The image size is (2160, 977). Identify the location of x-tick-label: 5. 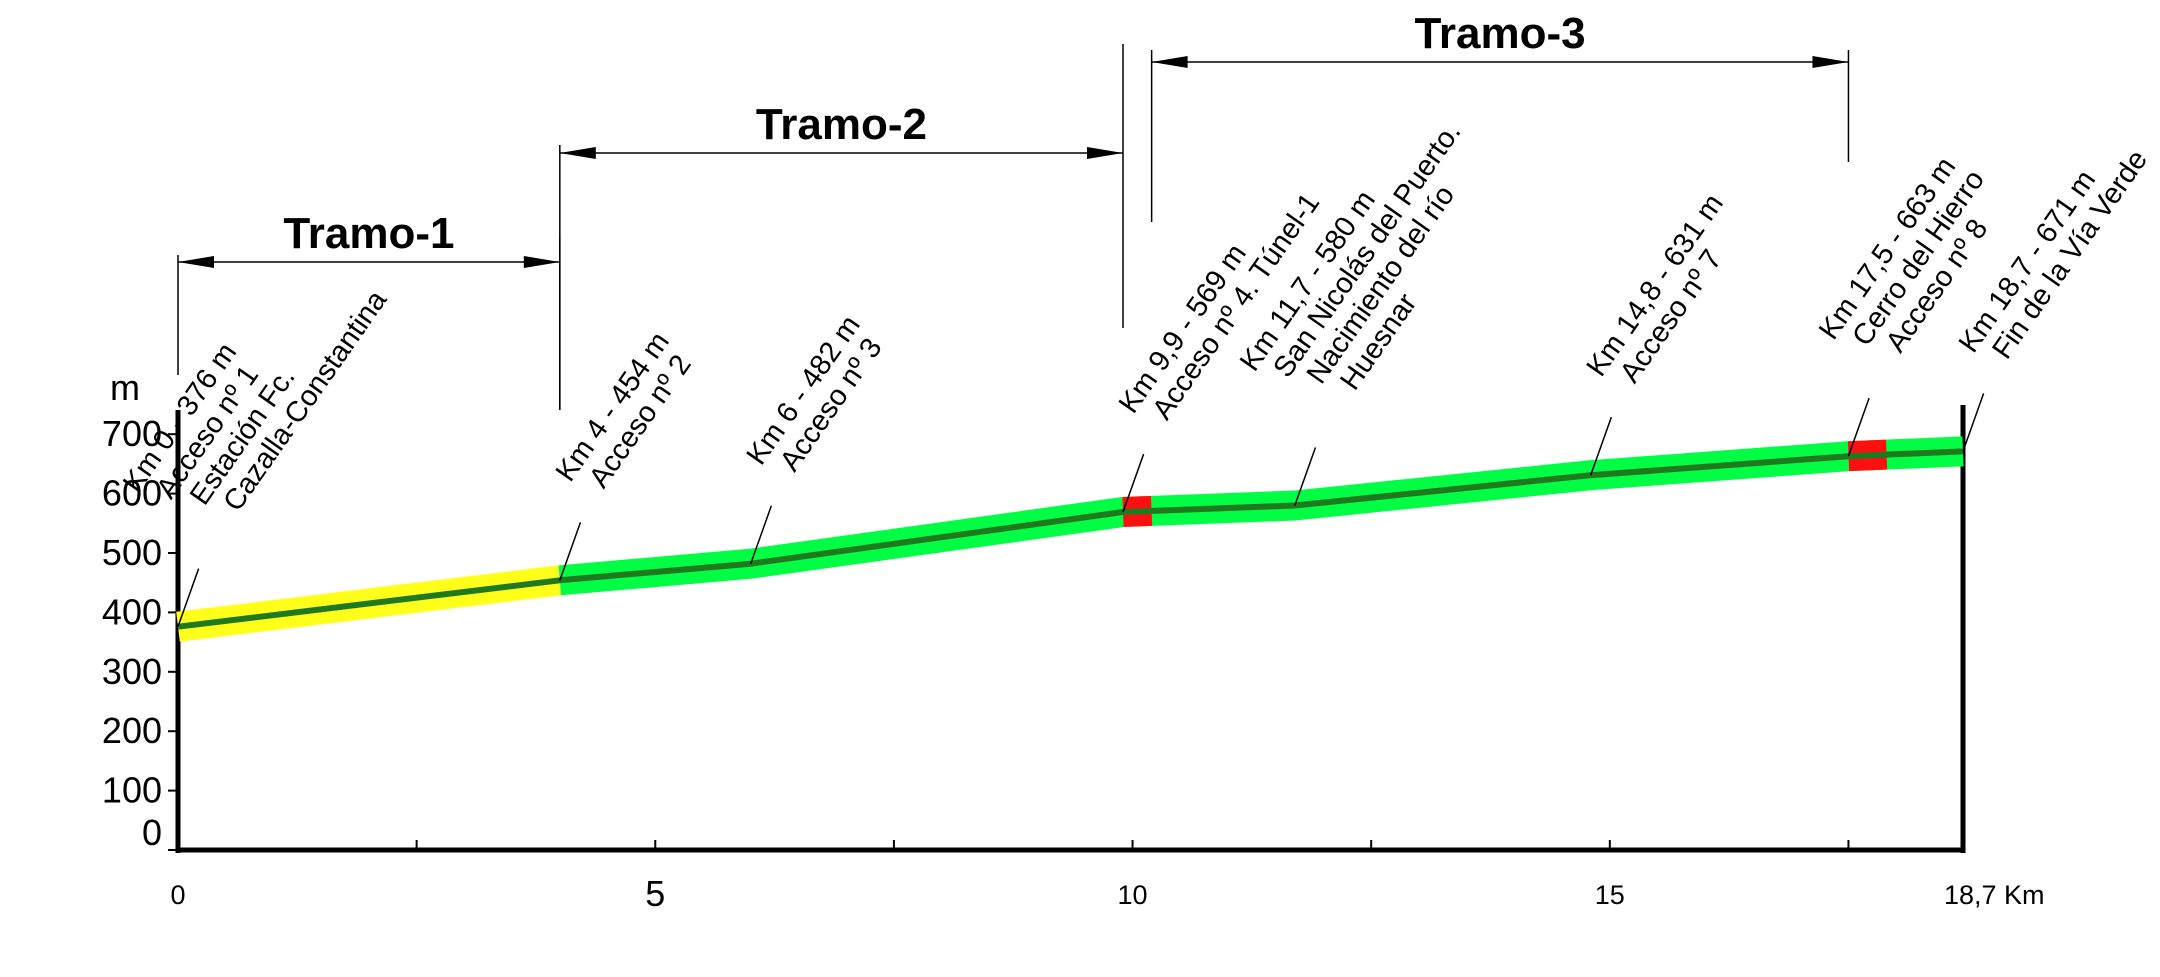
(655, 893).